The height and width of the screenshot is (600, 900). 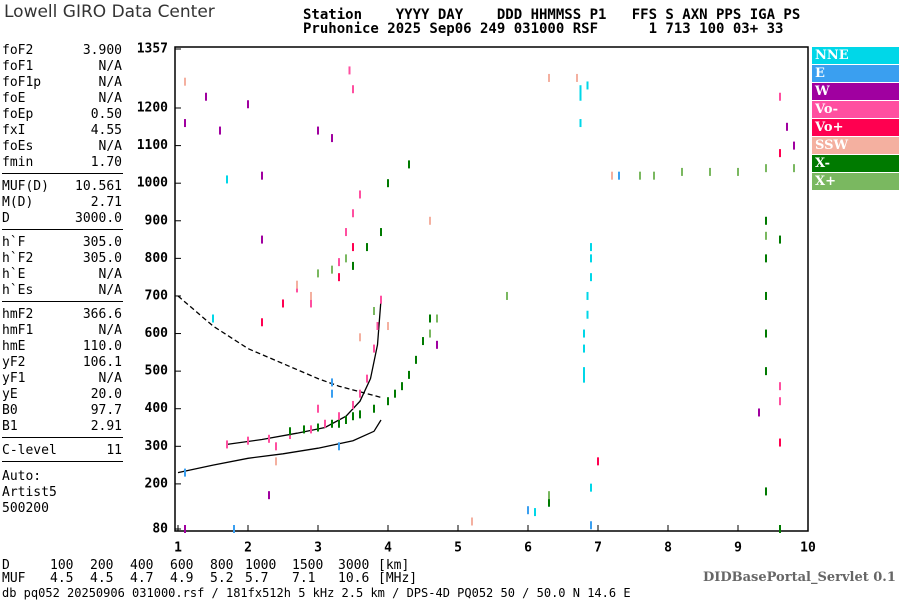 I want to click on param-name: hmF1, so click(x=18, y=330).